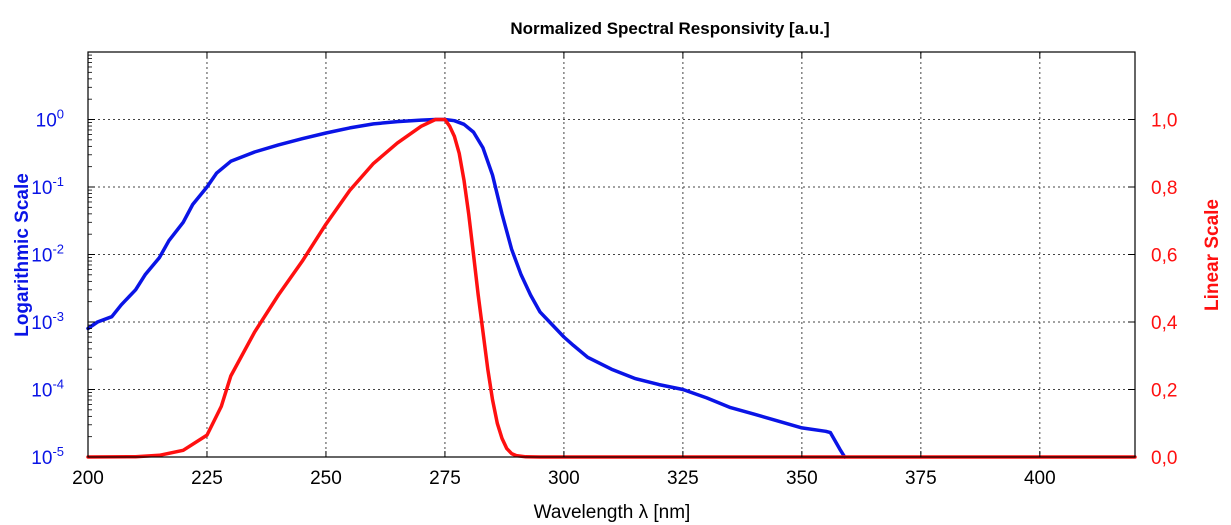 The height and width of the screenshot is (525, 1231). I want to click on y-left-tick-exponent: -5, so click(58, 451).